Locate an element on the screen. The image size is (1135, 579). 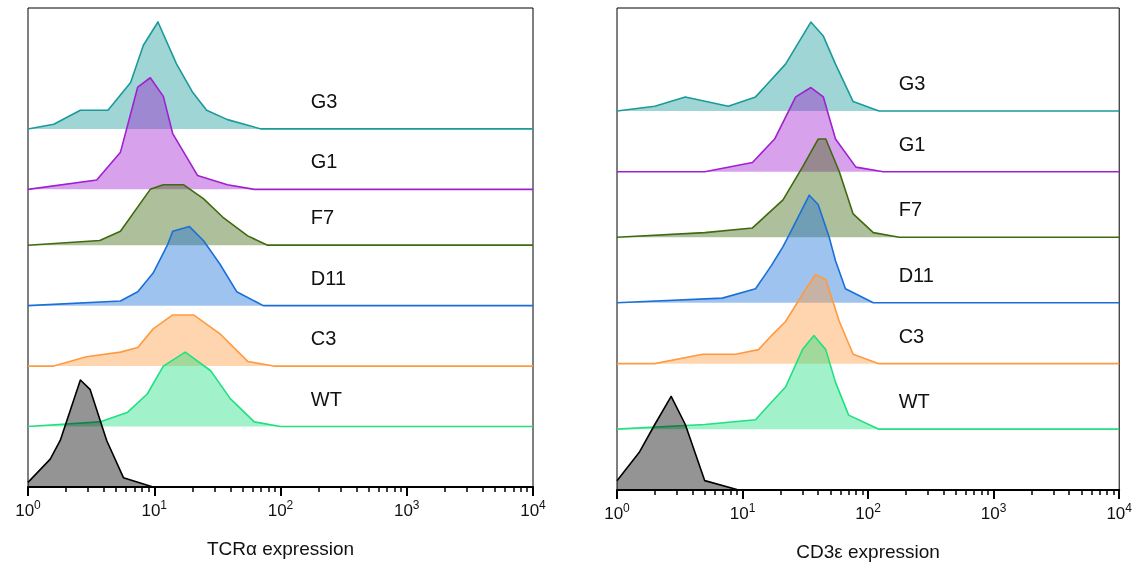
x-axis-title: TCRα expression is located at coordinates (280, 548).